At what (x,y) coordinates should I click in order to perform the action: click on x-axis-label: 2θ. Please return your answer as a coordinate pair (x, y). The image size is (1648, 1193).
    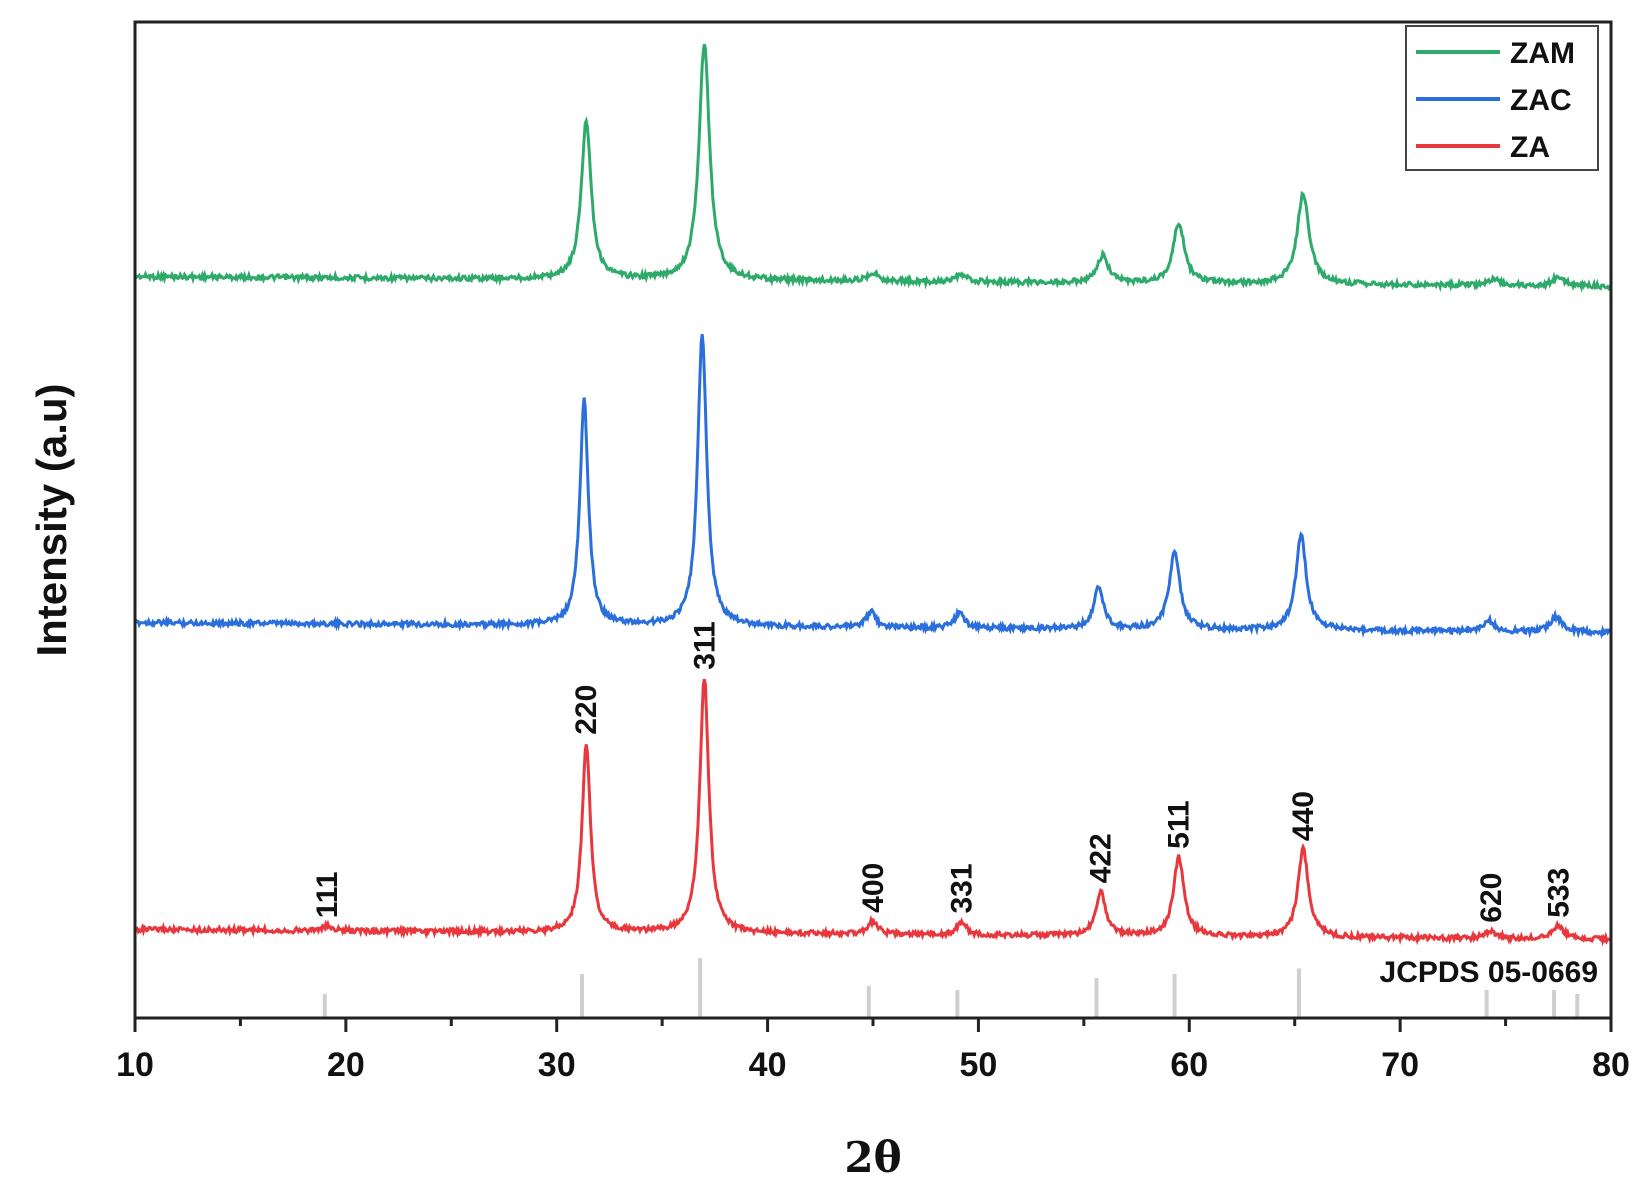
    Looking at the image, I should click on (872, 1157).